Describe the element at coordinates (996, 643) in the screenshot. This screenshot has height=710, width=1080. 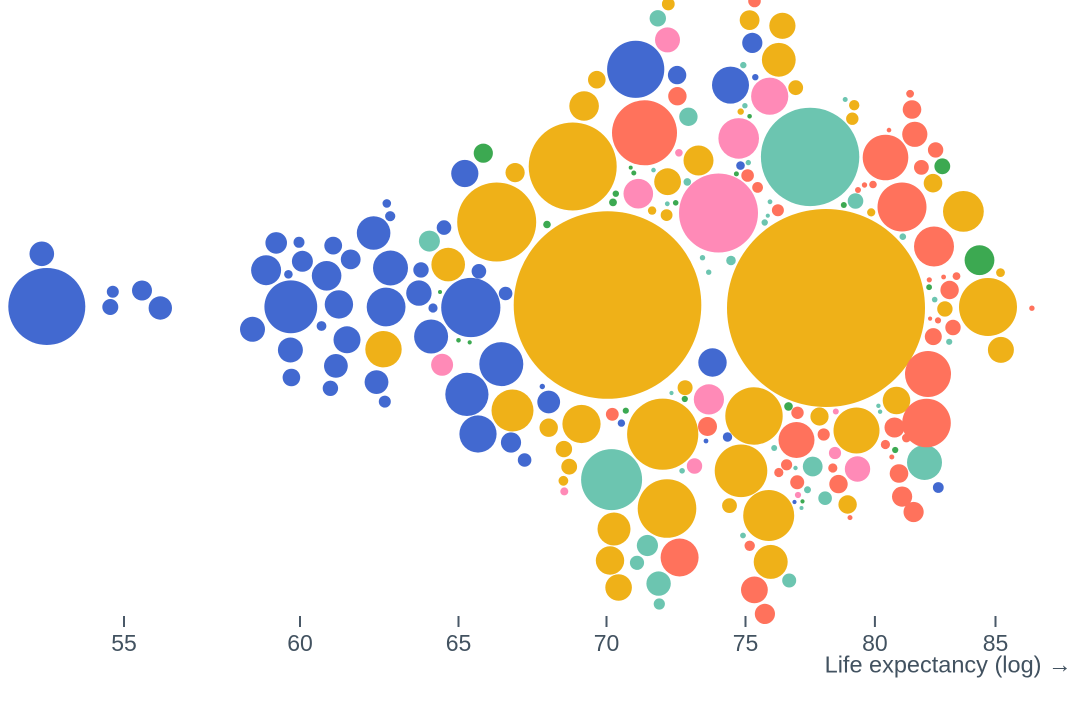
I see `svg-text: 85` at that location.